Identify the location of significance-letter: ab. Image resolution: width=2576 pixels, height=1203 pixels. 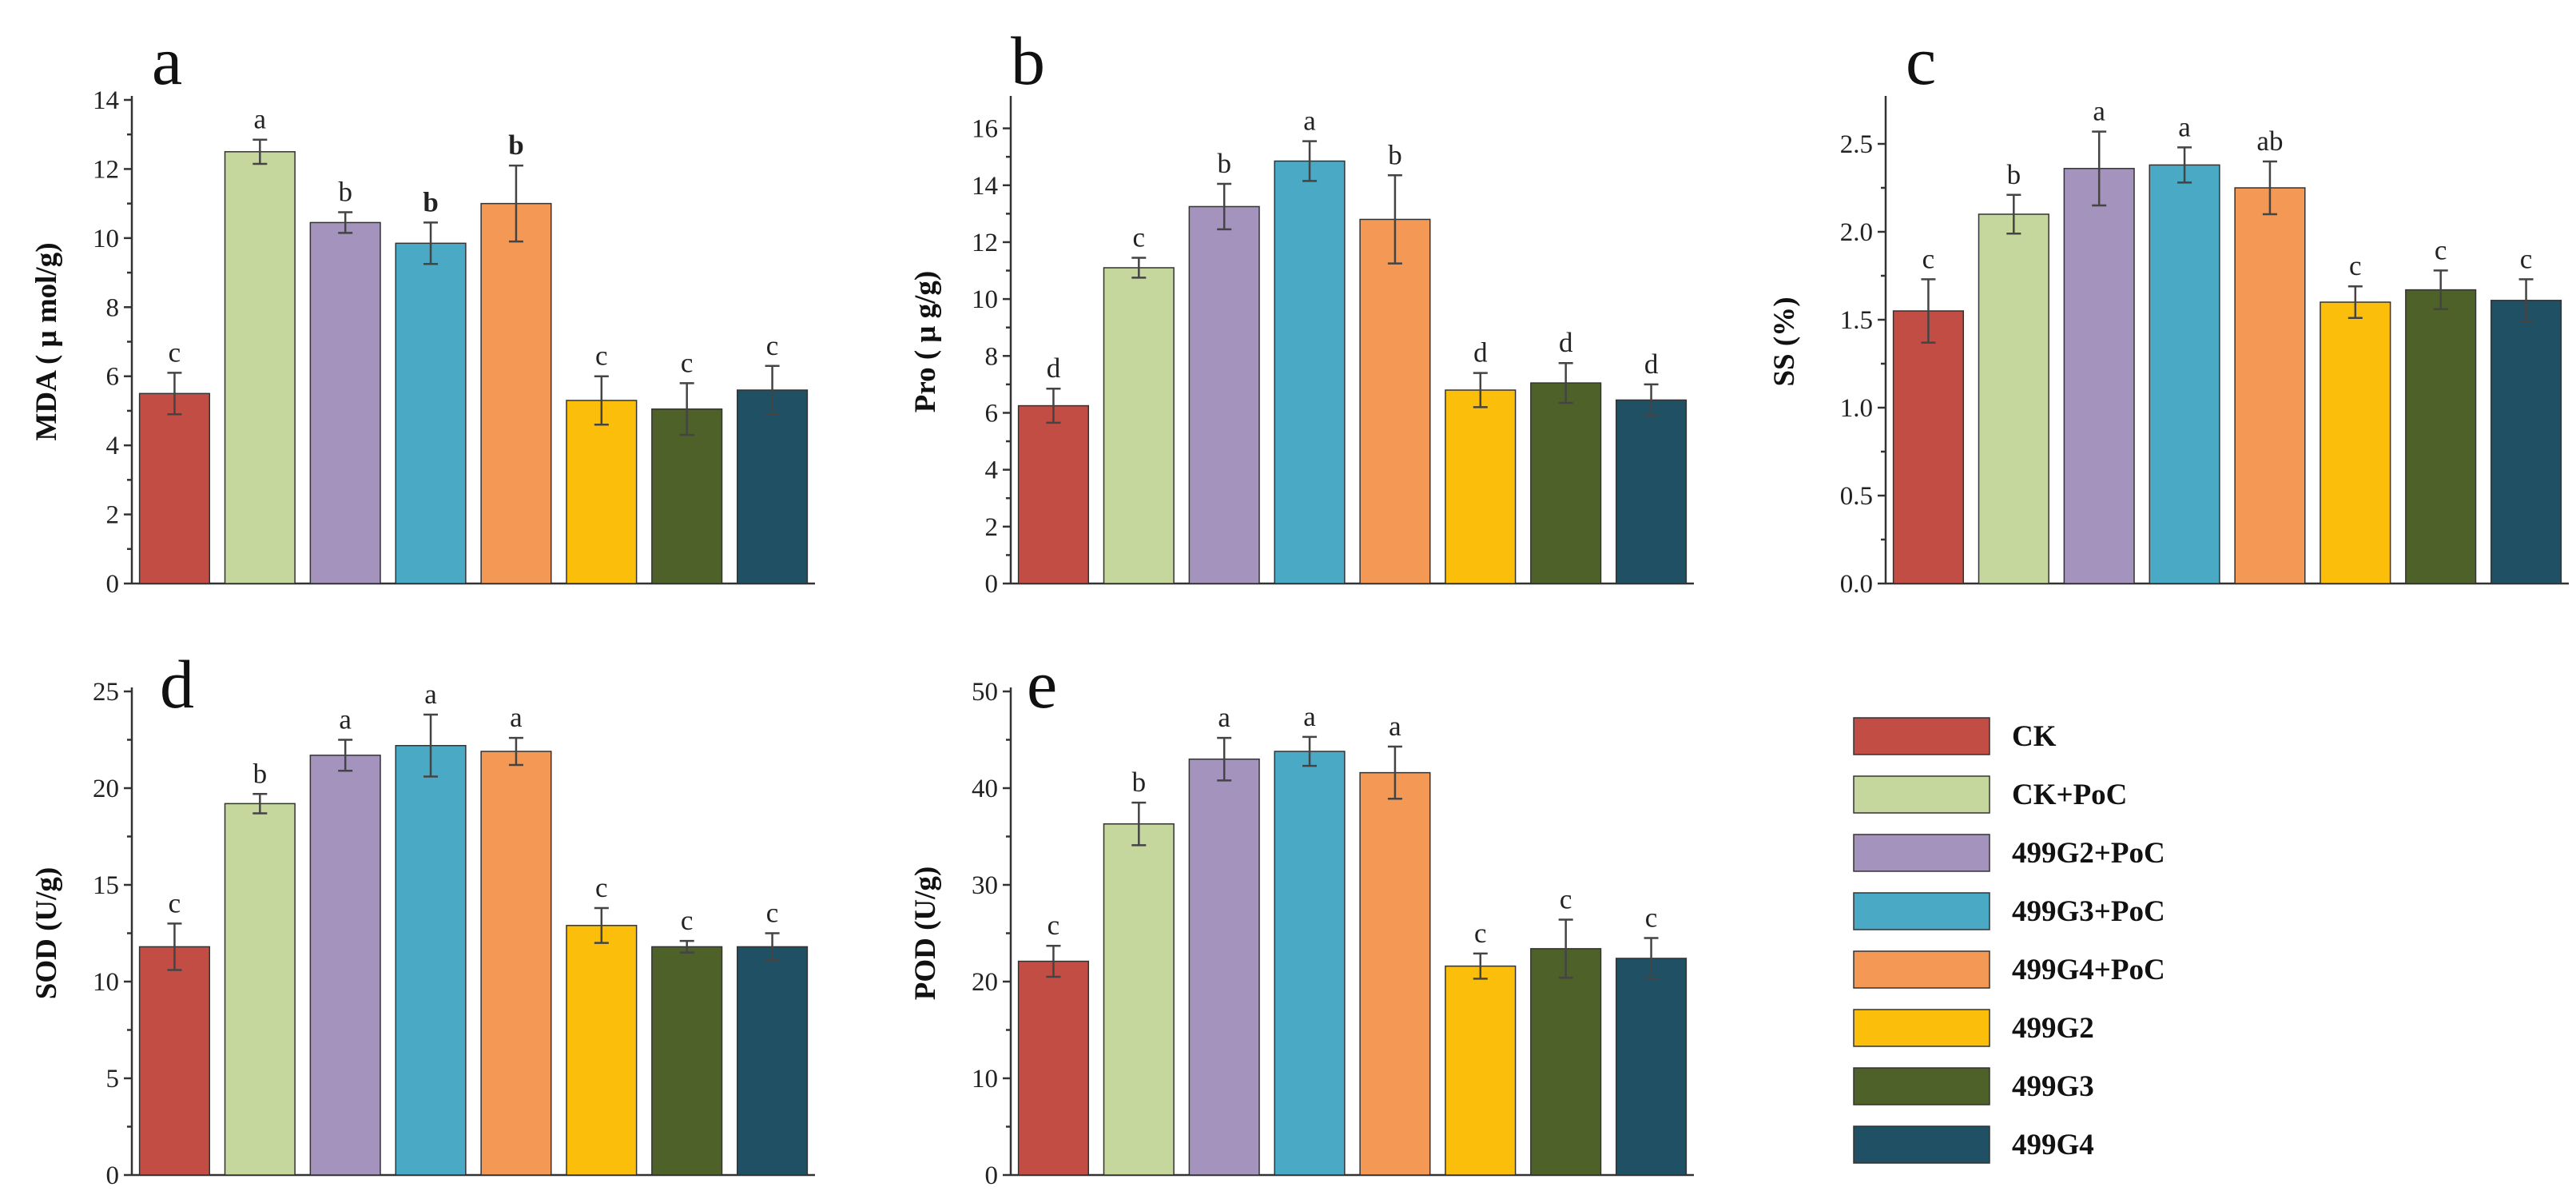
(2269, 141).